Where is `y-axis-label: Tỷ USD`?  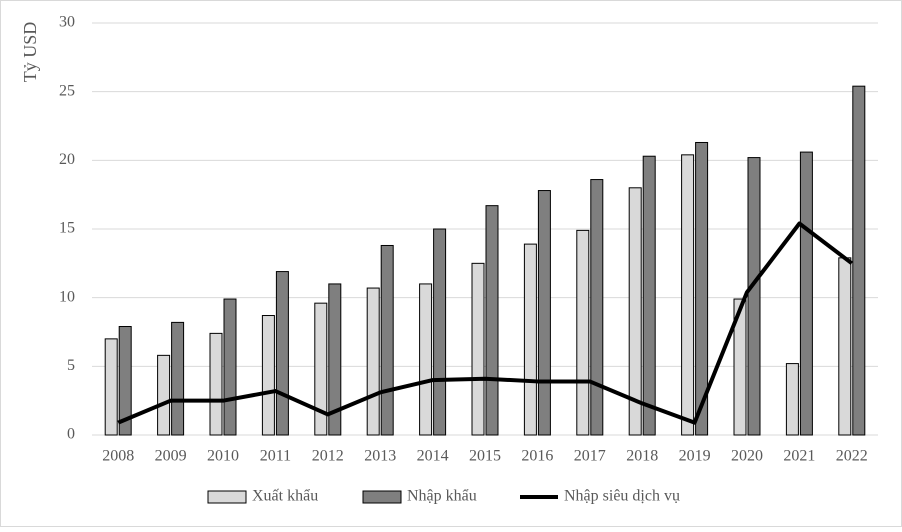 y-axis-label: Tỷ USD is located at coordinates (30, 52).